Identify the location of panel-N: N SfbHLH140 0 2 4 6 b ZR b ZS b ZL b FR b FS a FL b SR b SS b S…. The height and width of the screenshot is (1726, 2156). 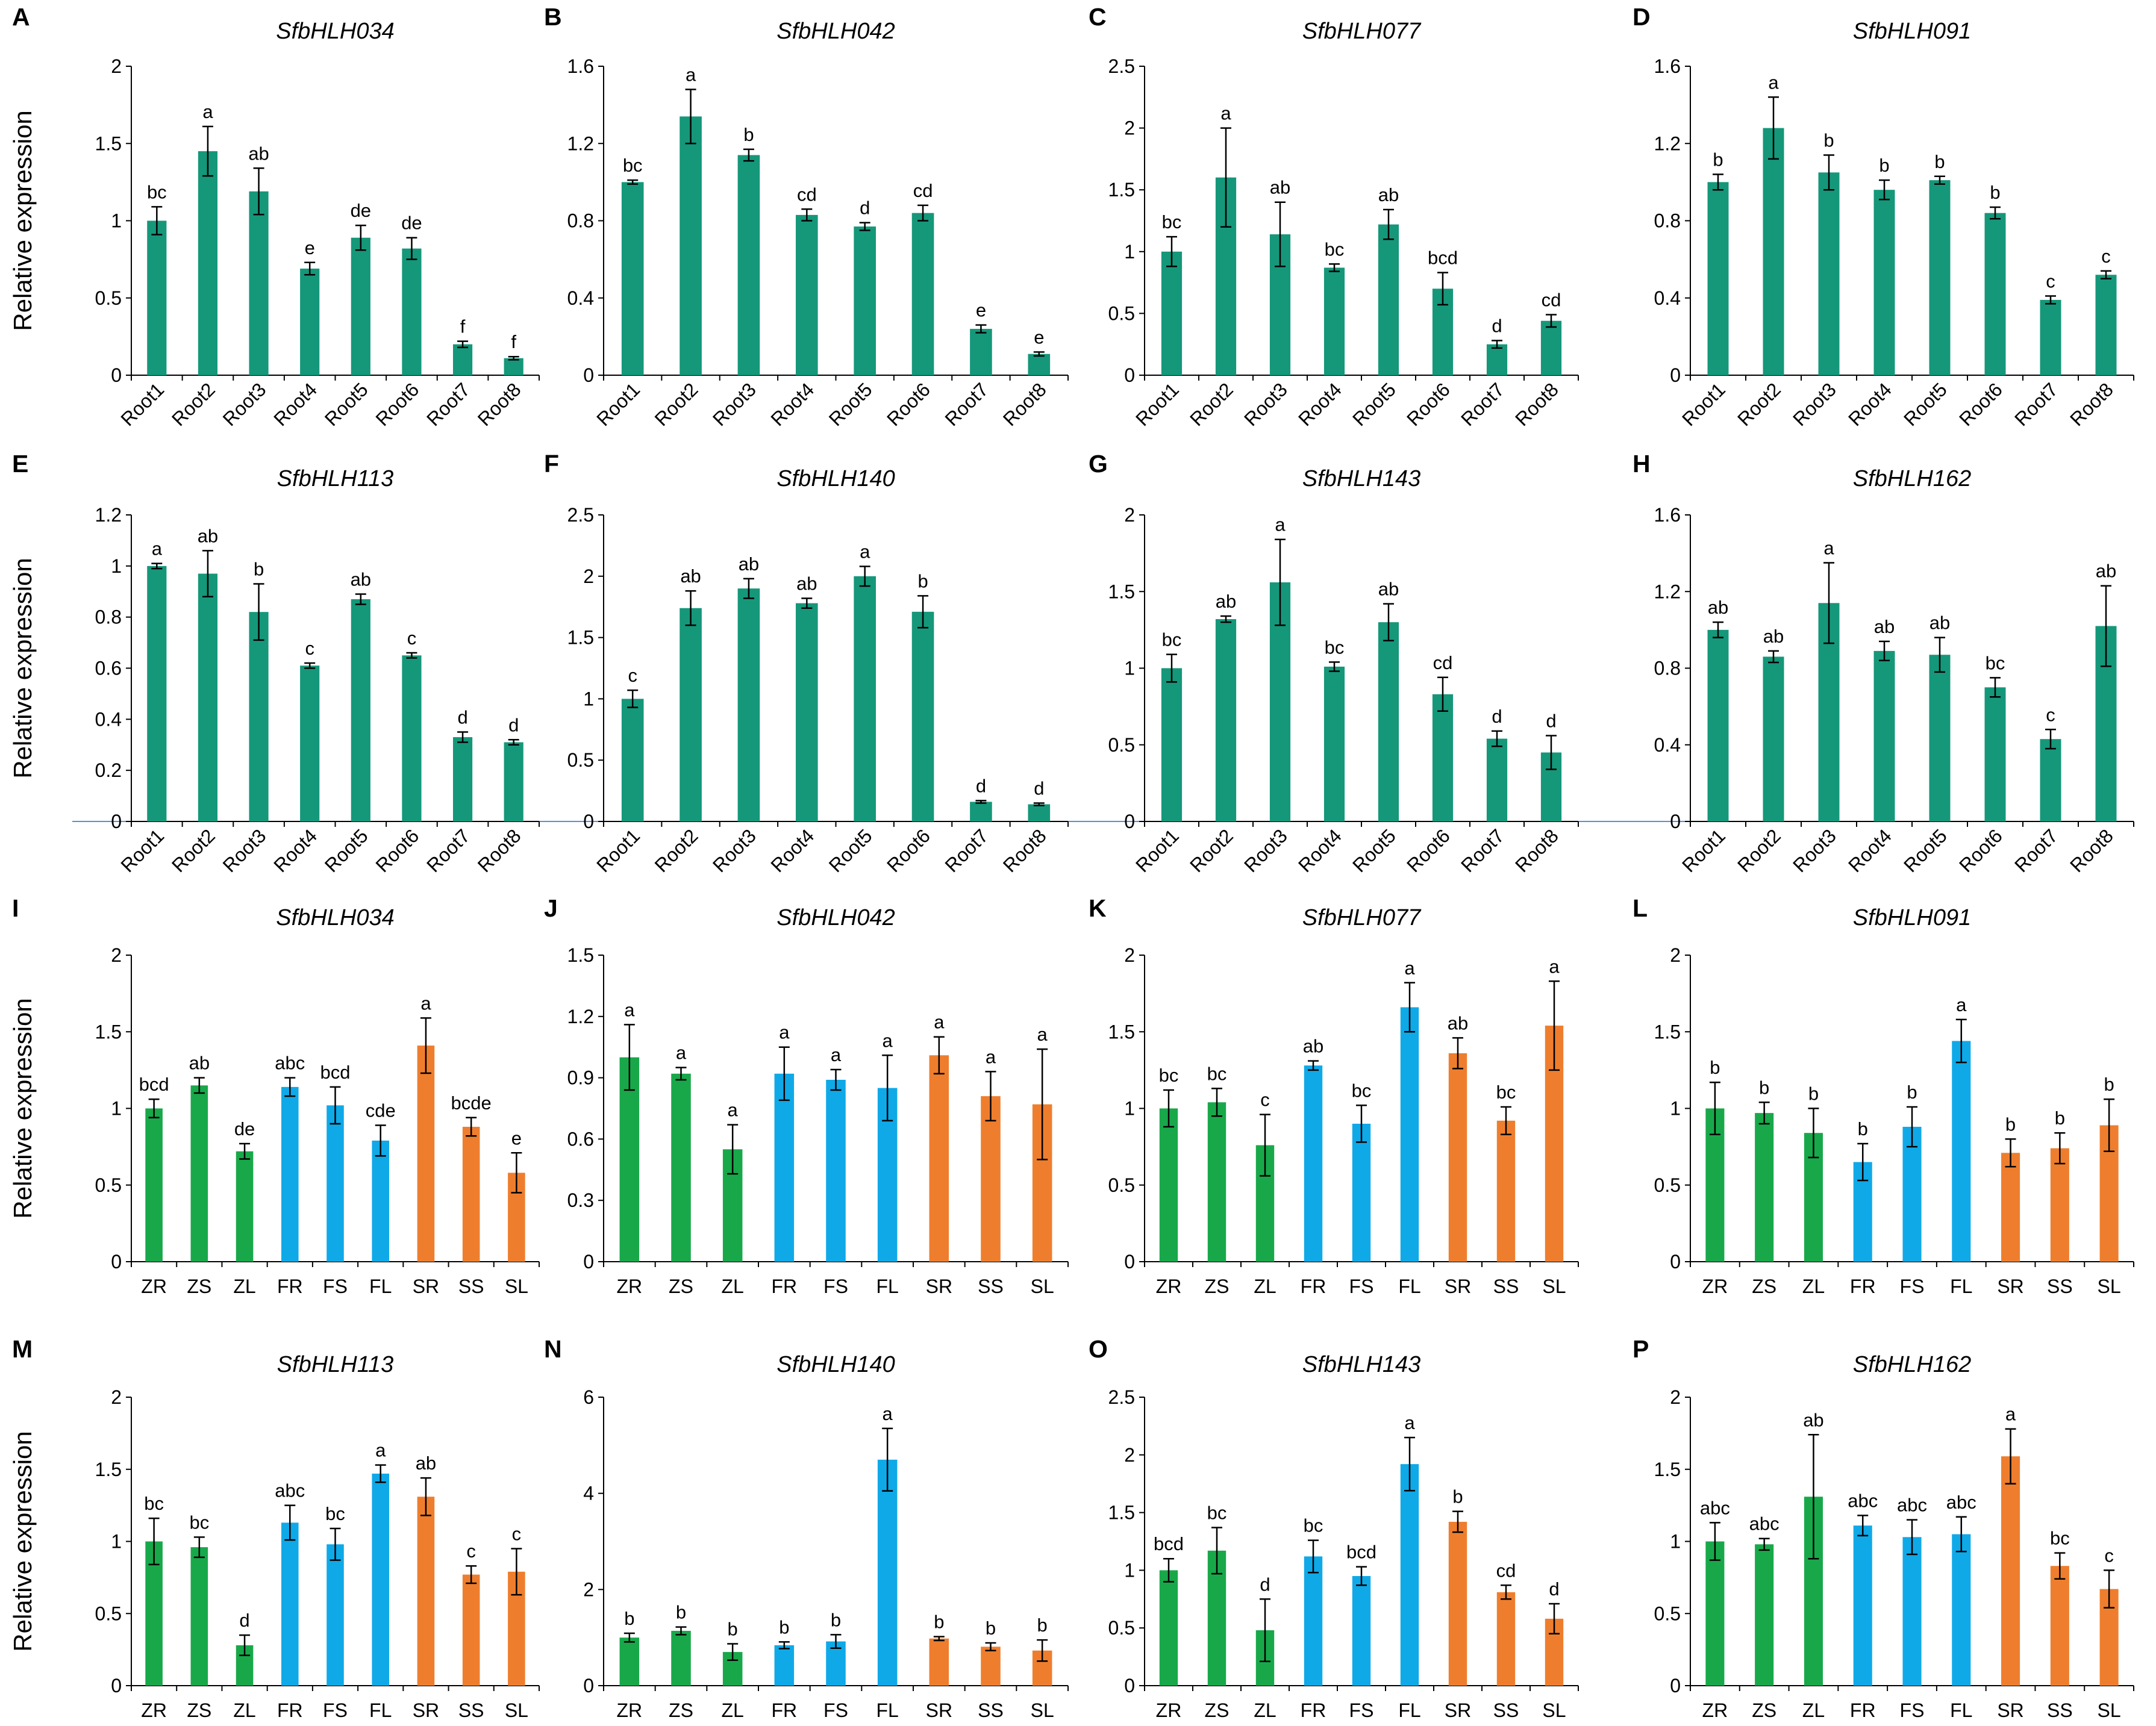
(806, 1528).